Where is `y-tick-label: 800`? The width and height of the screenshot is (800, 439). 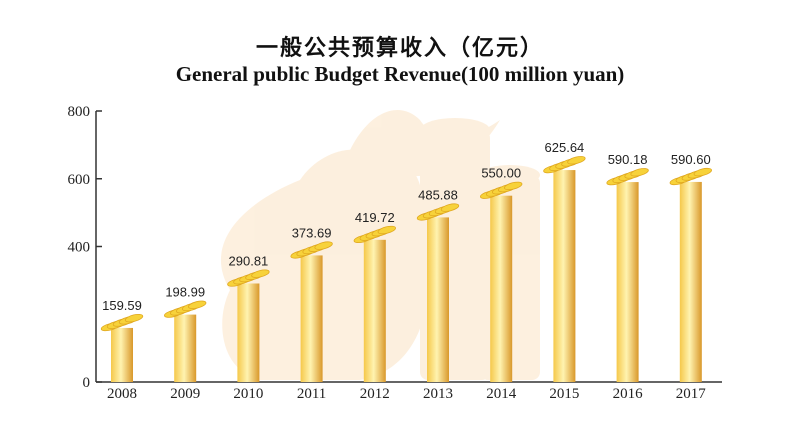
y-tick-label: 800 is located at coordinates (79, 112).